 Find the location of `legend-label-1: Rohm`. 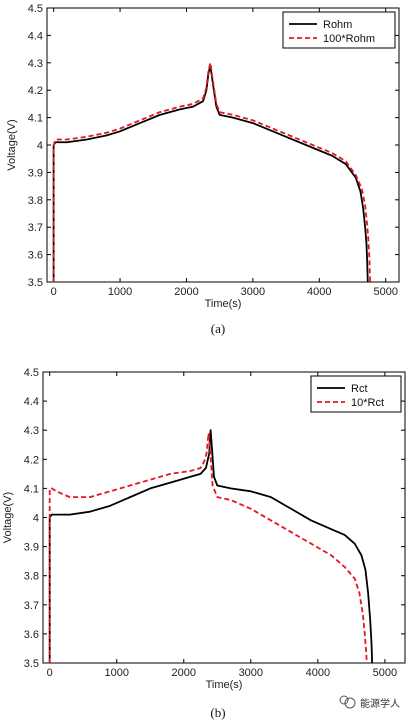

legend-label-1: Rohm is located at coordinates (337, 25).